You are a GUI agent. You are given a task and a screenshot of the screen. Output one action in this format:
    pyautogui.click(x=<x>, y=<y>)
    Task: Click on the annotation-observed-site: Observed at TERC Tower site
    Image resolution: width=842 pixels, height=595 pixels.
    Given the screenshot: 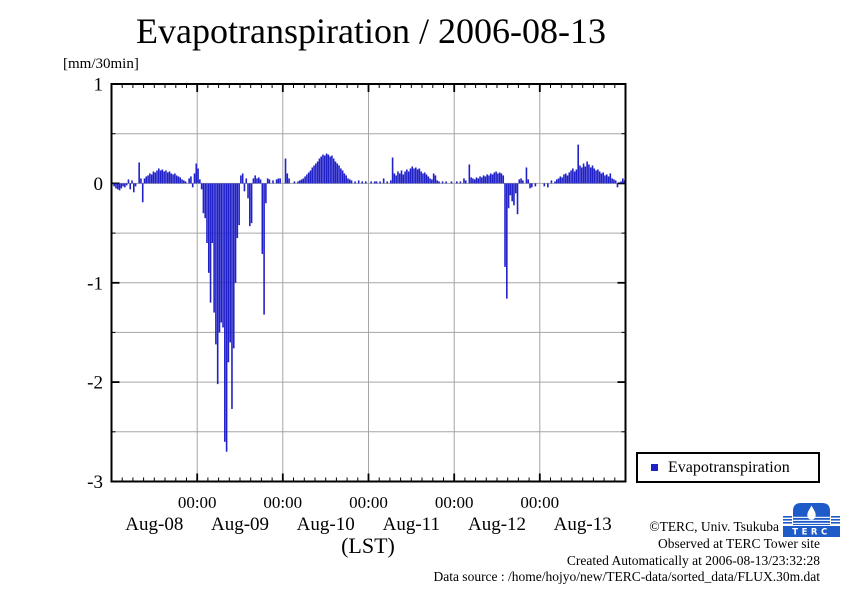 What is the action you would take?
    pyautogui.click(x=738, y=543)
    